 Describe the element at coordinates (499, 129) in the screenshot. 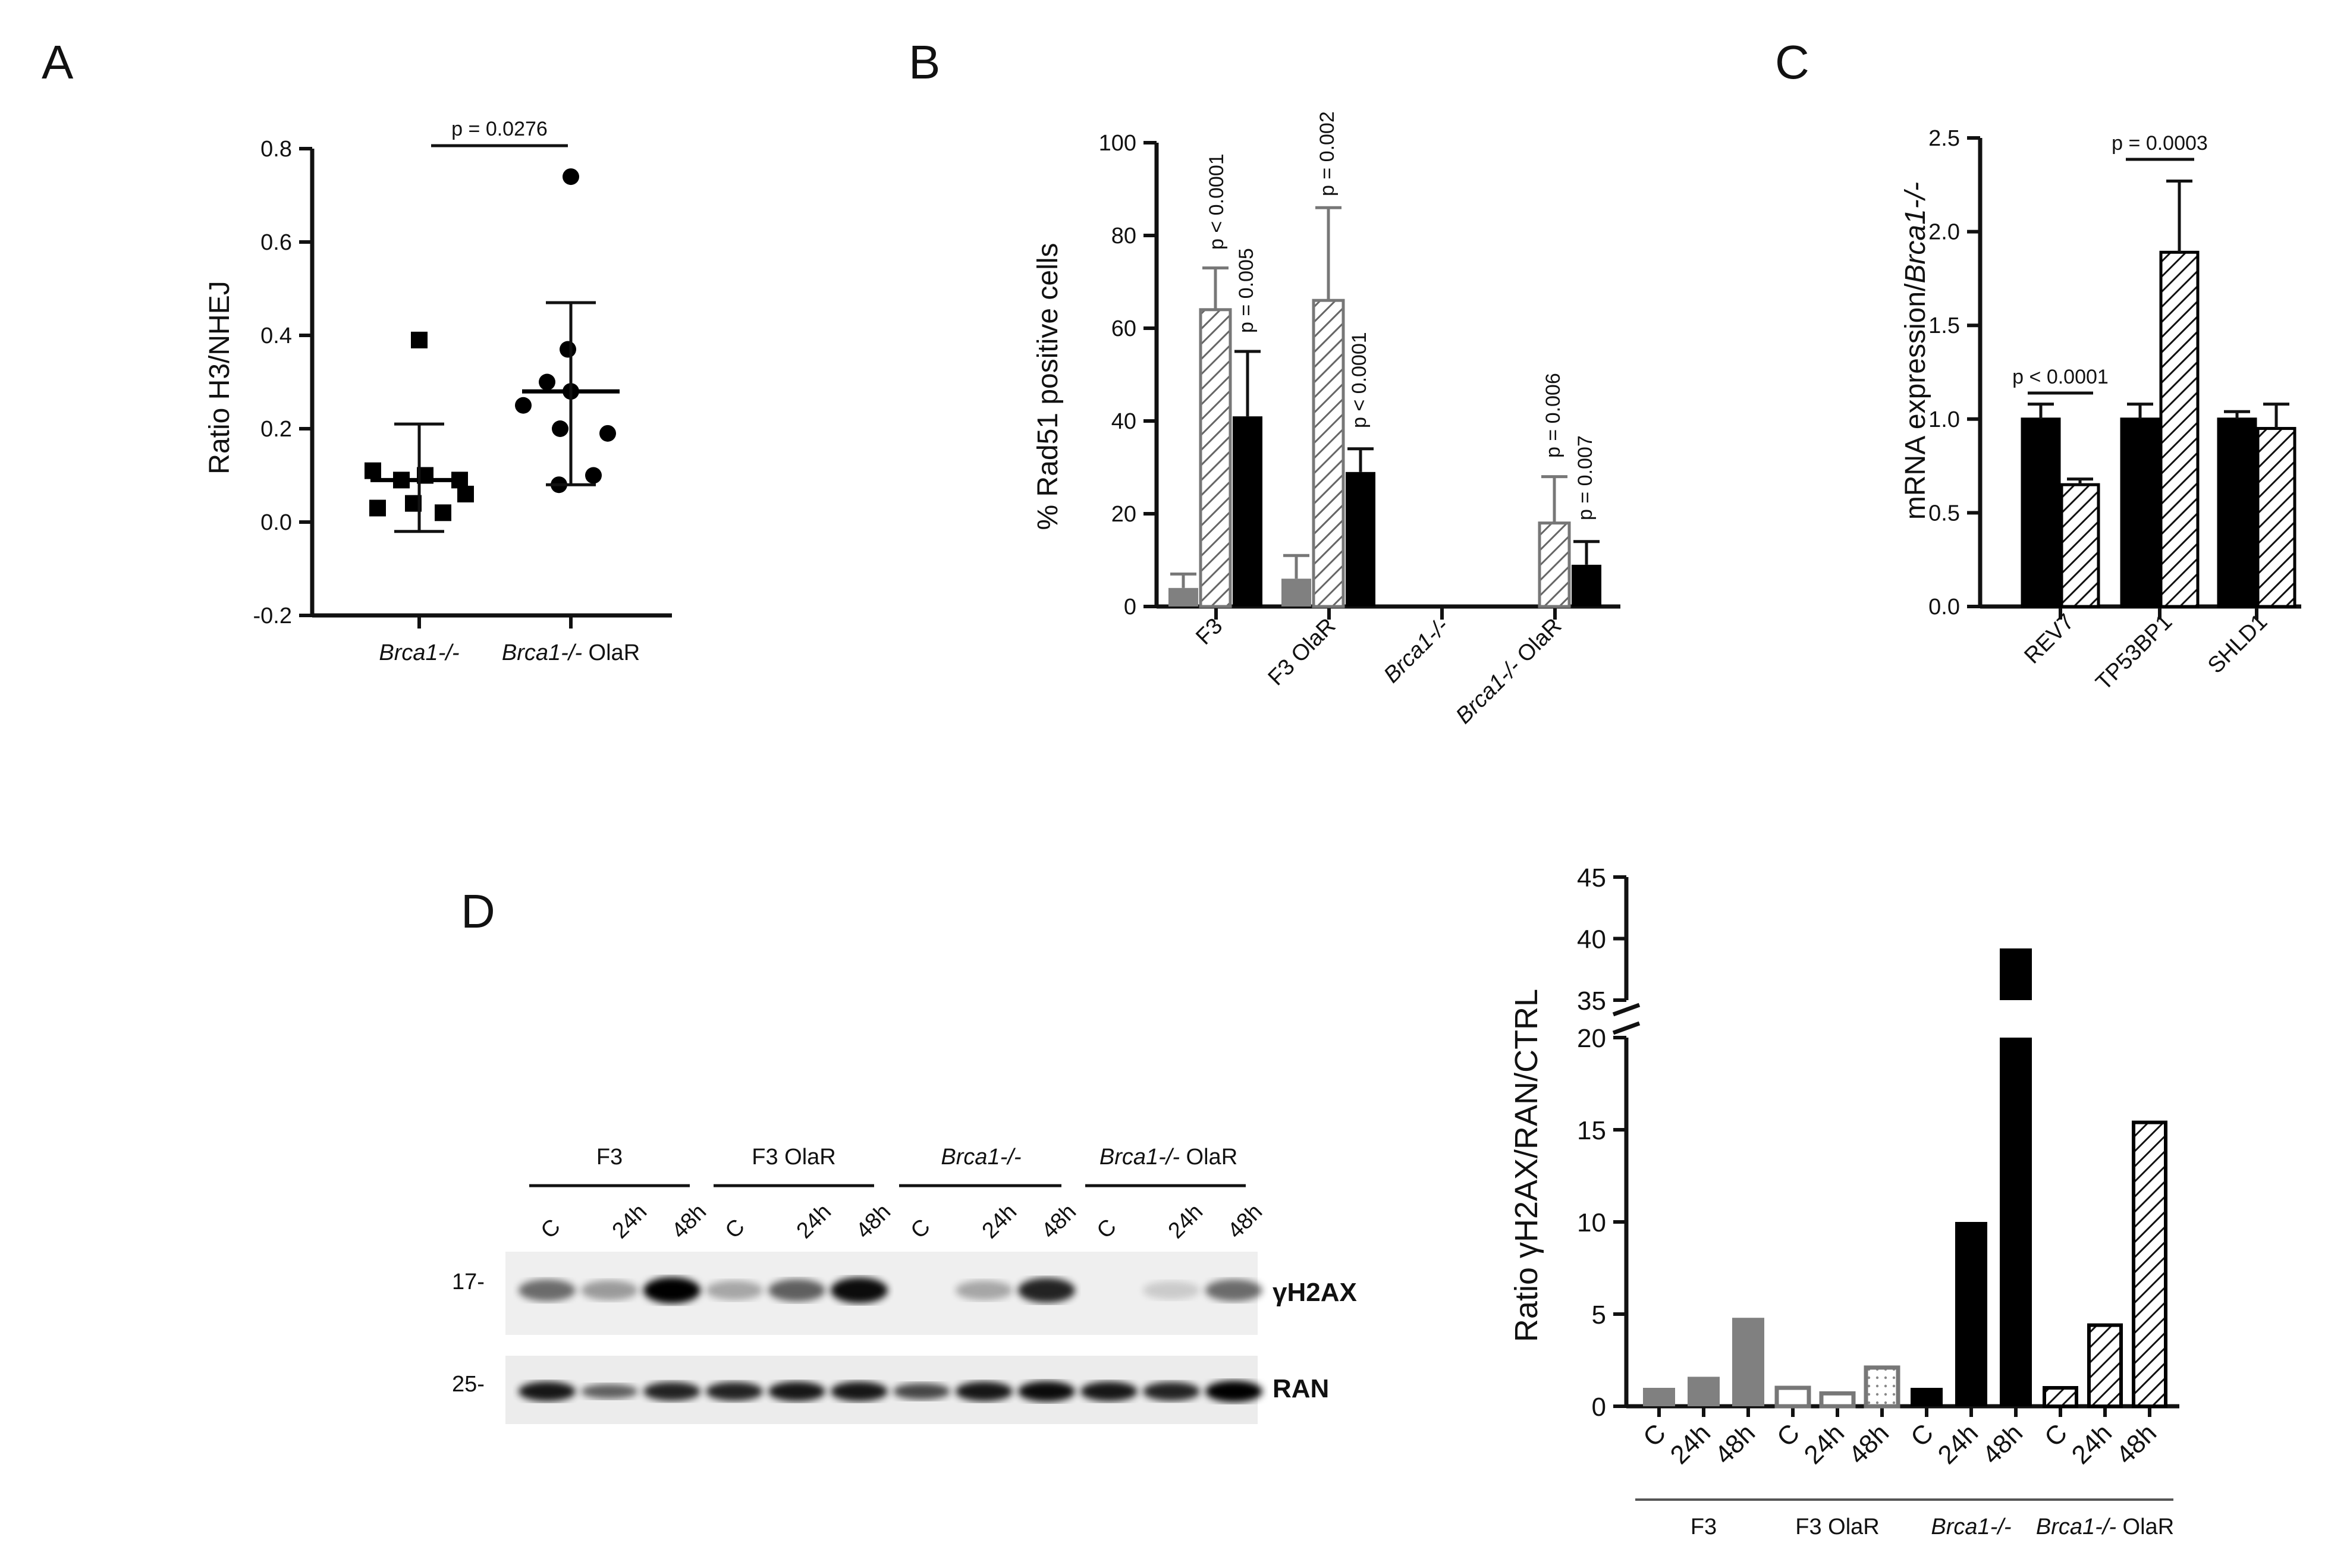

I see `panel-a-p-value: p = 0.0276` at that location.